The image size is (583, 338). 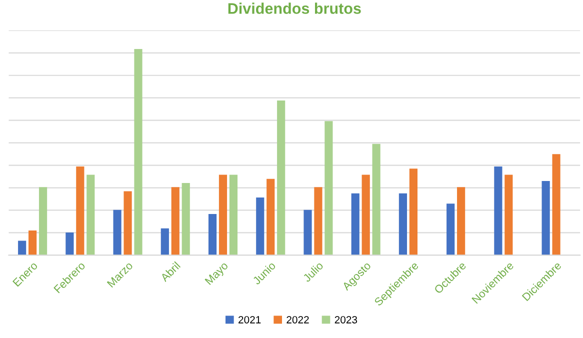 I want to click on legend-label: 2022, so click(x=297, y=320).